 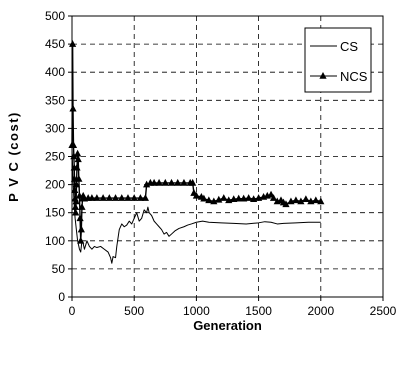 I want to click on x-tick-label: 2000, so click(x=320, y=311).